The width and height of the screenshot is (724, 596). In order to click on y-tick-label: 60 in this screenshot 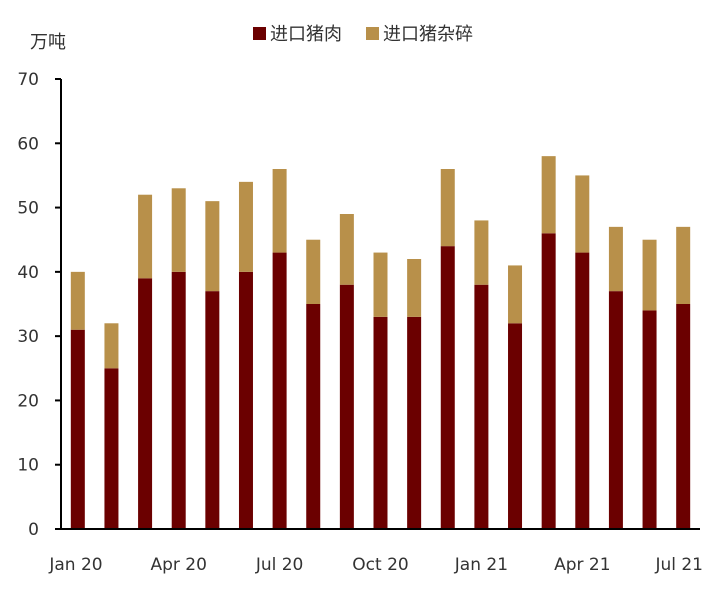, I will do `click(28, 144)`.